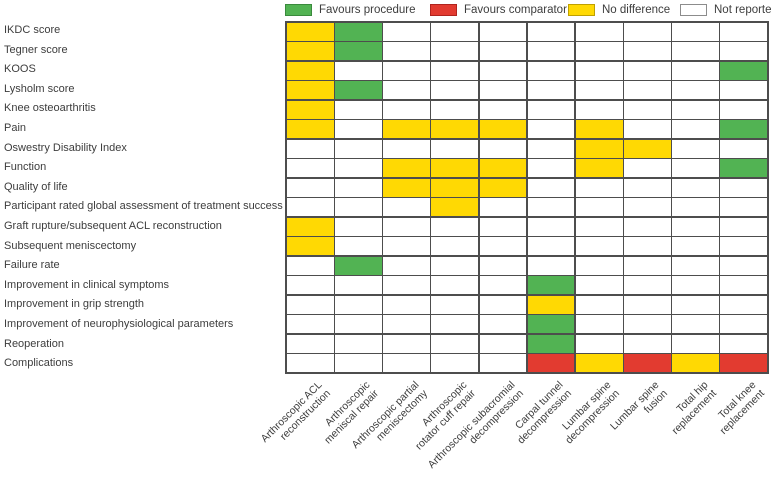  Describe the element at coordinates (74, 304) in the screenshot. I see `row-label: Improvement in grip strength` at that location.